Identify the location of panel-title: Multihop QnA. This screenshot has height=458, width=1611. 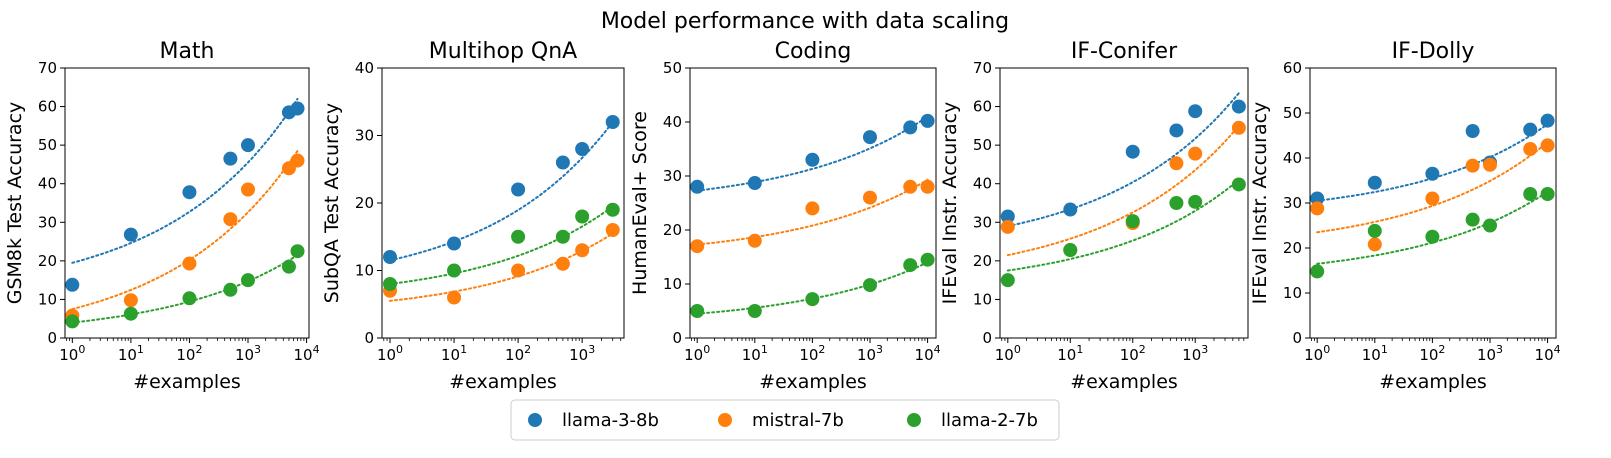
(503, 51).